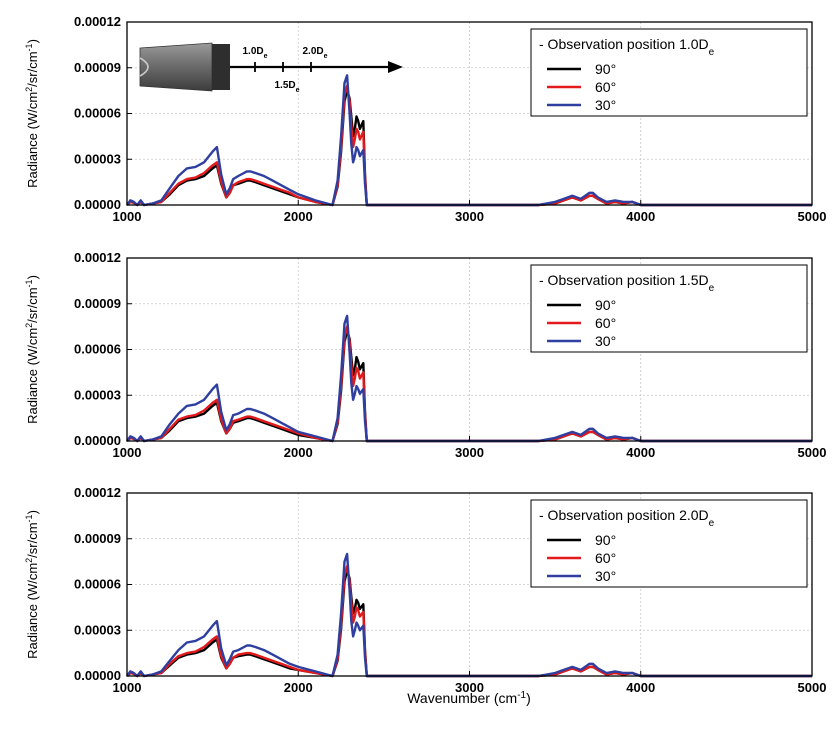  What do you see at coordinates (469, 698) in the screenshot?
I see `x-axis-label: Wavenumber (cm-1)` at bounding box center [469, 698].